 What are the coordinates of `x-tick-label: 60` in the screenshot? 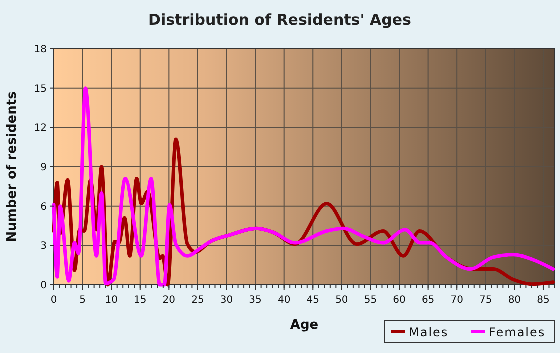 It's located at (399, 300).